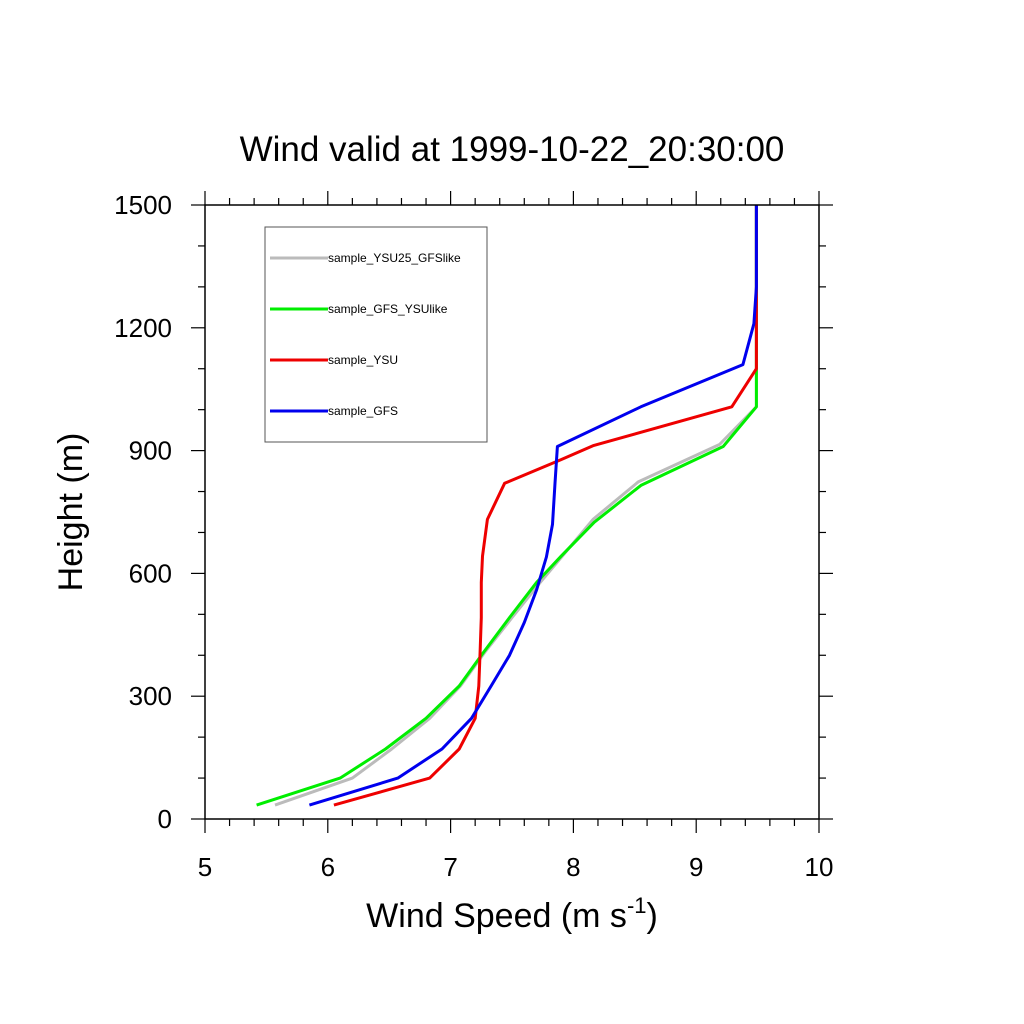 This screenshot has height=1024, width=1024. I want to click on legend-label: sample_GFS_YSUlike, so click(388, 309).